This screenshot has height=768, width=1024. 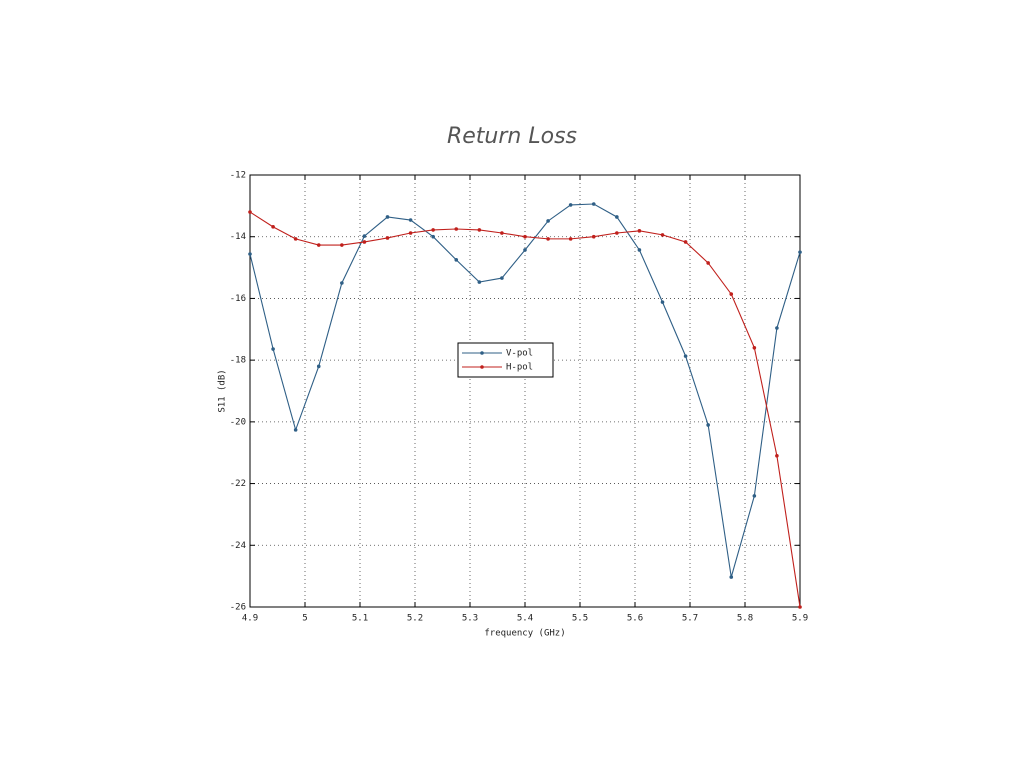 I want to click on x-tick-label: 5.9, so click(x=800, y=619).